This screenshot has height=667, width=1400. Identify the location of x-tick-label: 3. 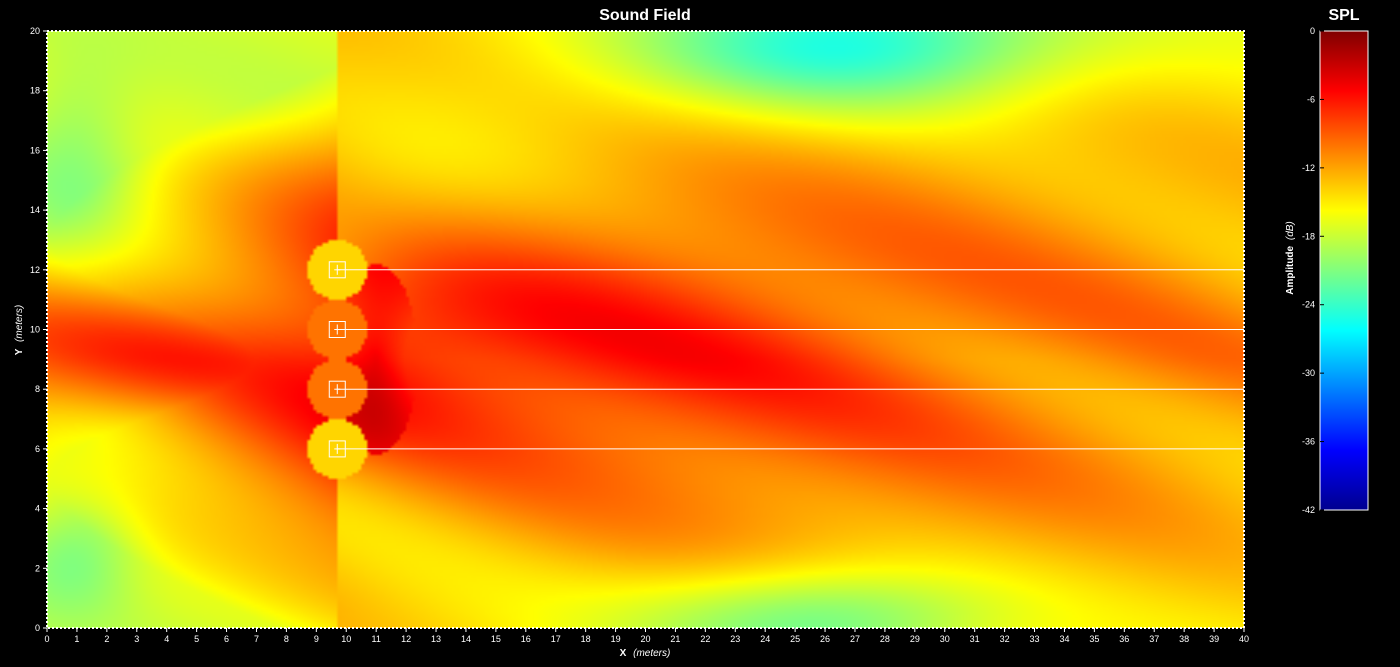
(136, 639).